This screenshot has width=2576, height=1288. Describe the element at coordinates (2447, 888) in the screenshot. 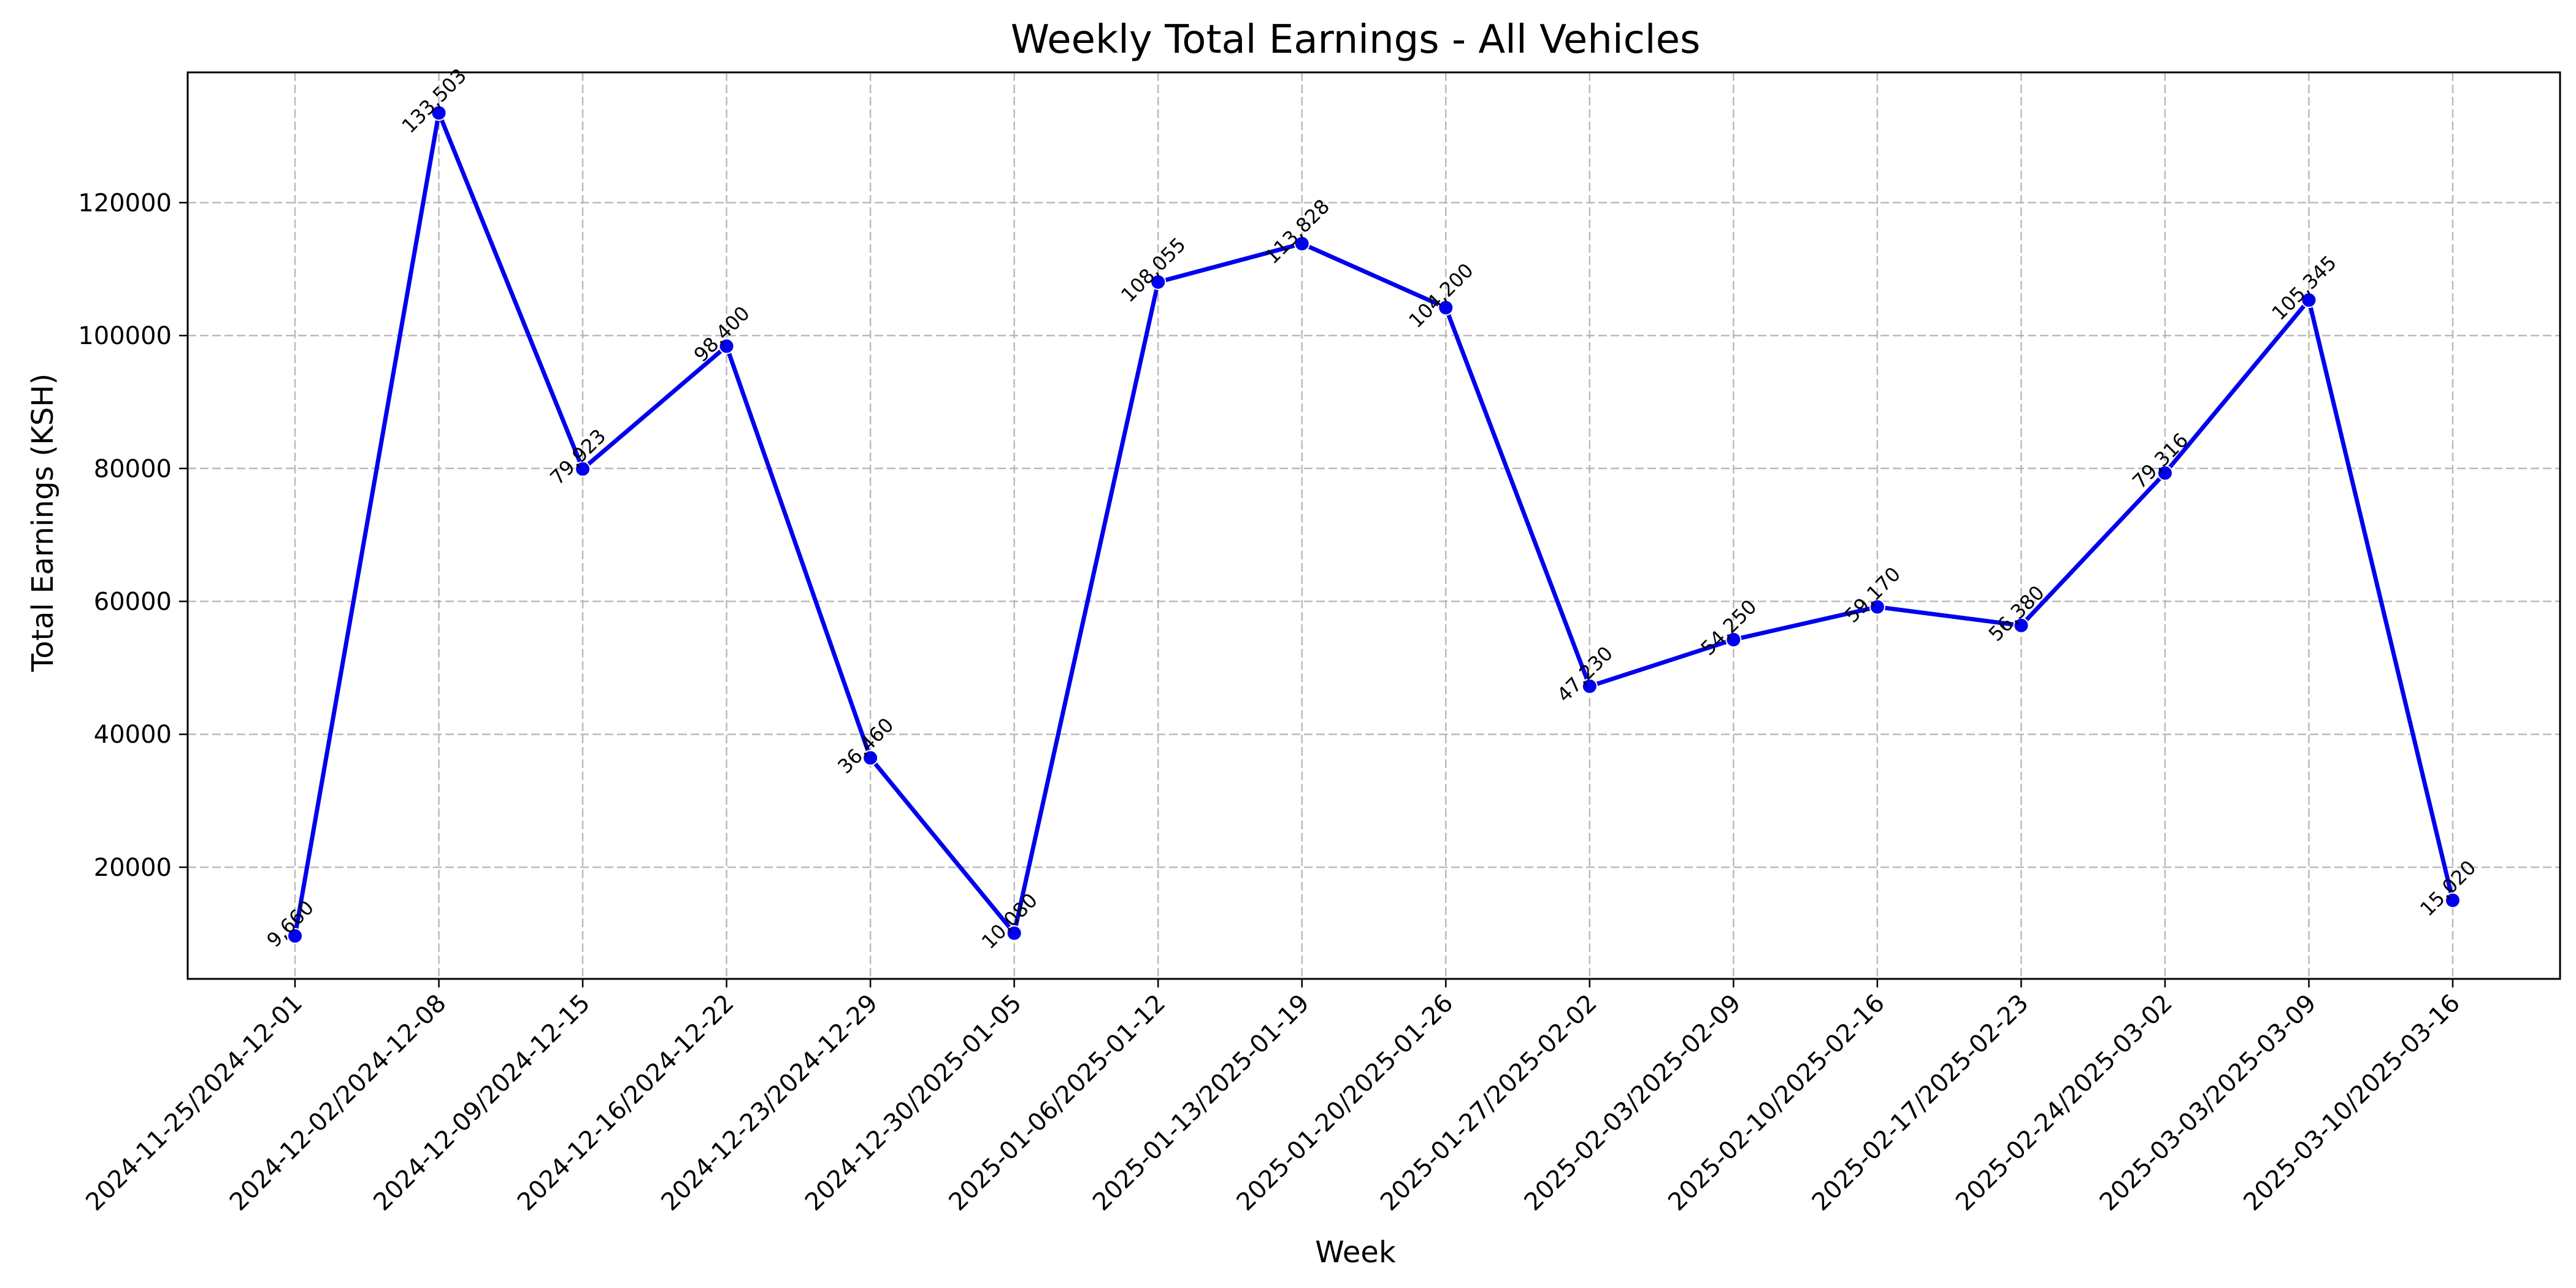

I see `data-label: 15,020` at that location.